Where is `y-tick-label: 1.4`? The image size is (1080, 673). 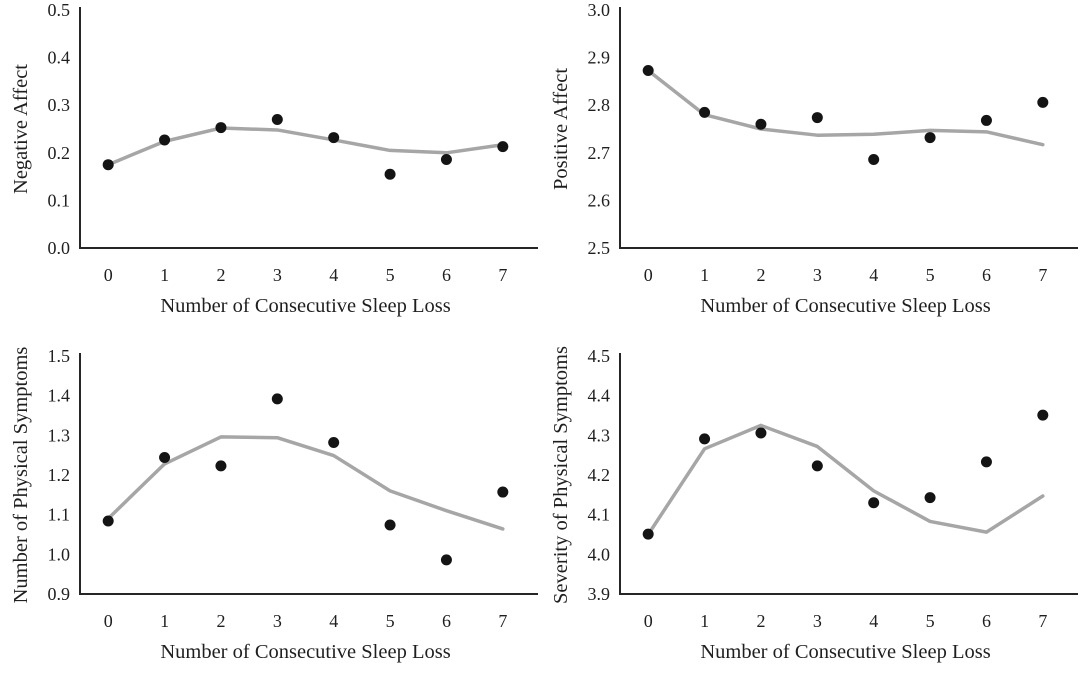 y-tick-label: 1.4 is located at coordinates (59, 396).